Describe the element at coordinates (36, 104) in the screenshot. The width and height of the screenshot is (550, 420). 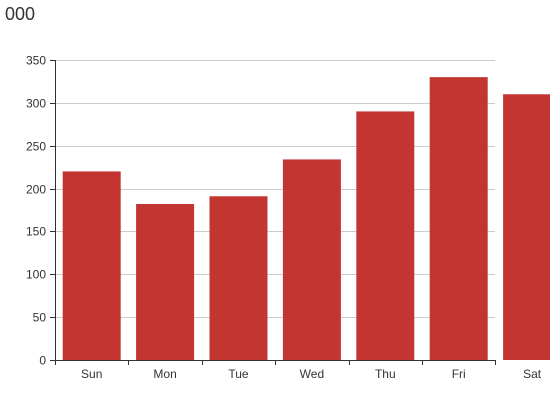
I see `y-tick-label: 300` at that location.